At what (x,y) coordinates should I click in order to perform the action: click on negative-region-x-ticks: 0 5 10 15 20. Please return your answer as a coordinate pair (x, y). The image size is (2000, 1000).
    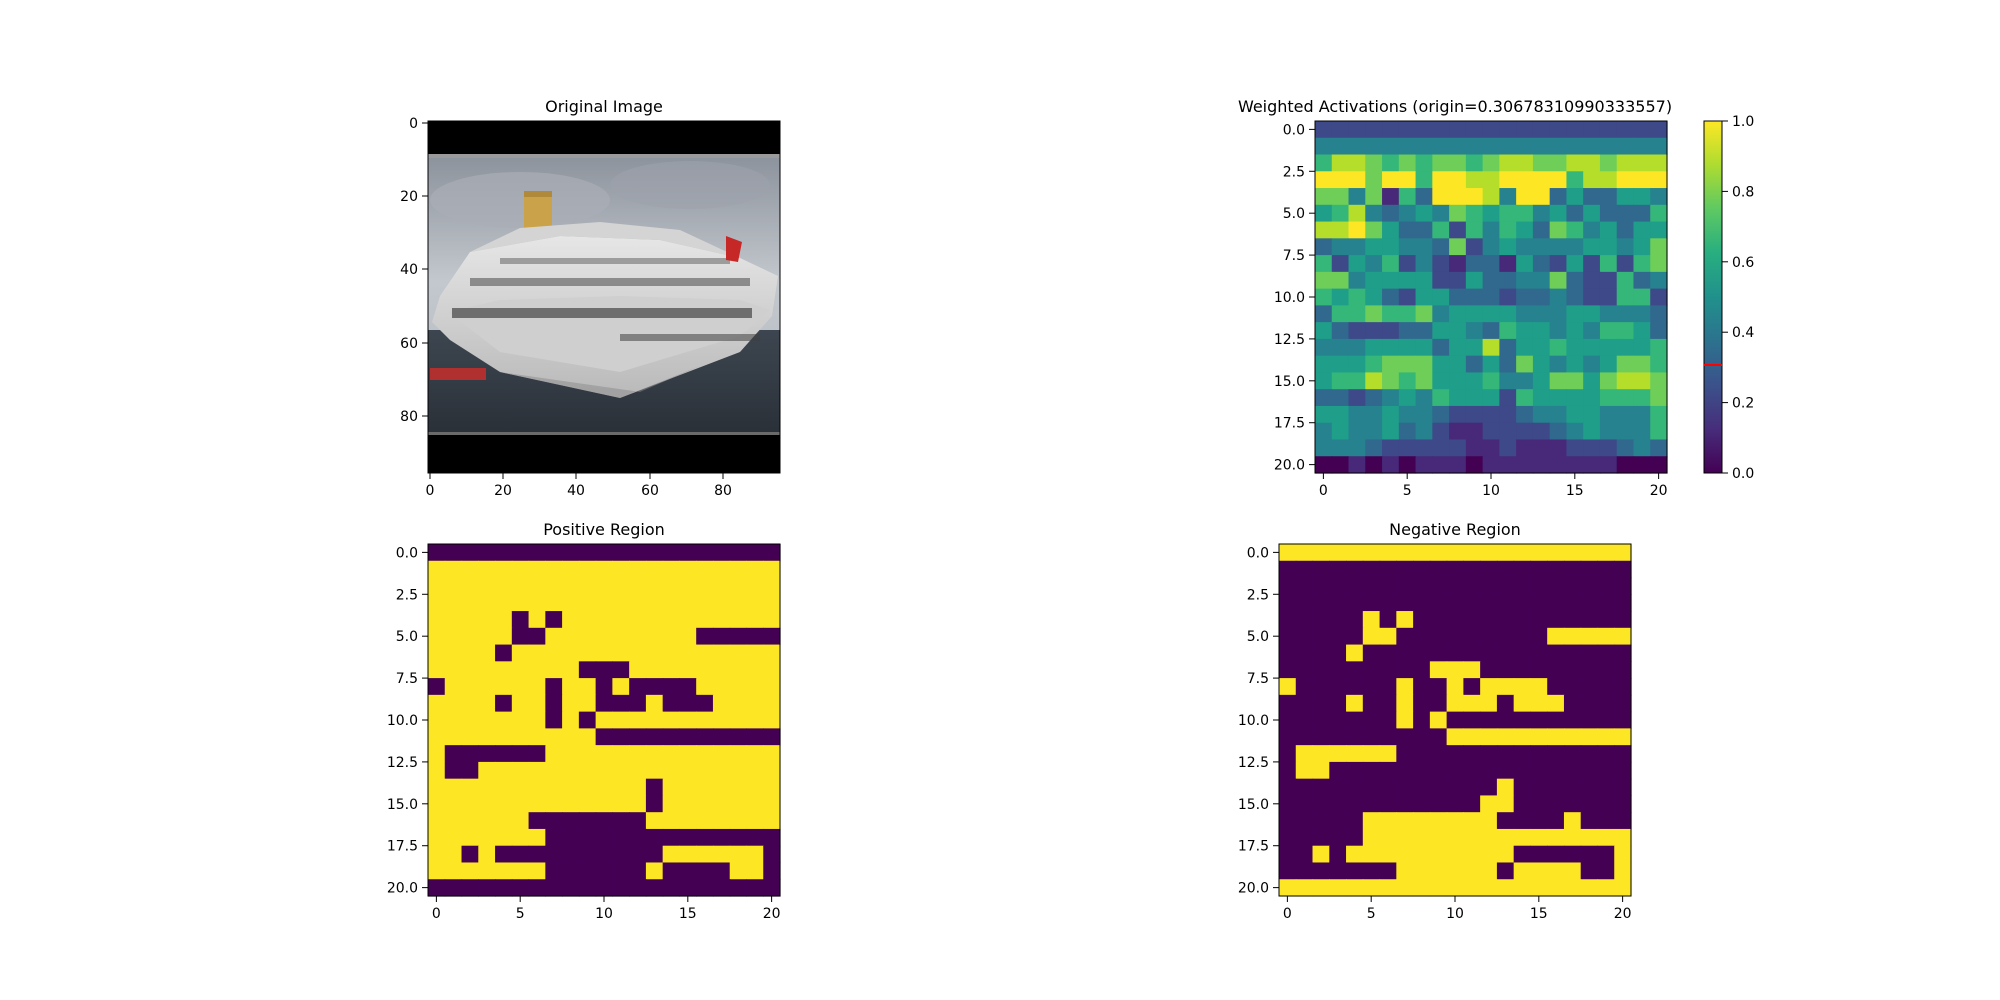
    Looking at the image, I should click on (1457, 909).